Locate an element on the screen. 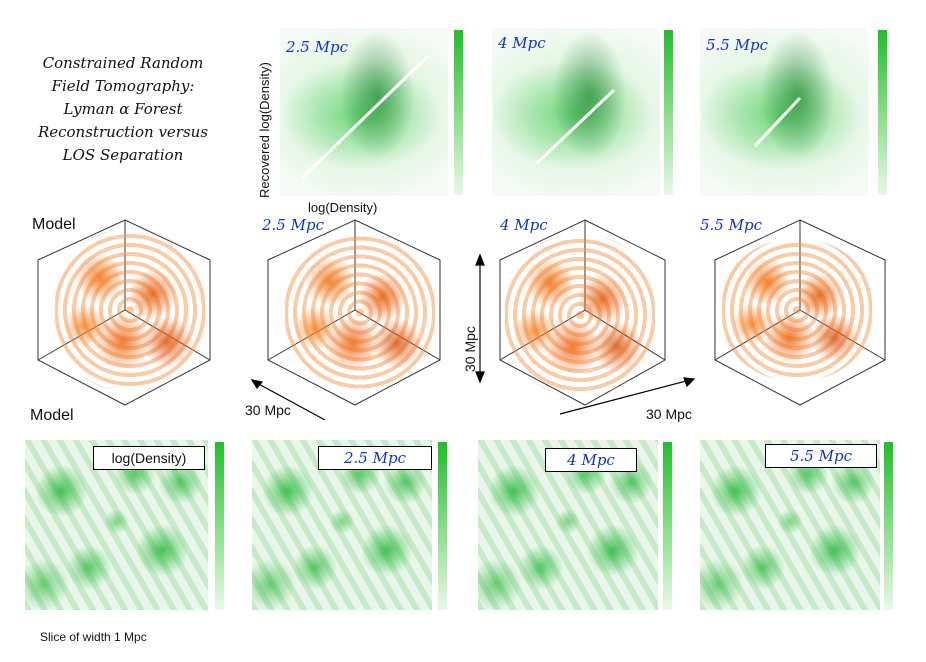 The image size is (926, 662). scatter-panel-4: 4 Mpc is located at coordinates (576, 112).